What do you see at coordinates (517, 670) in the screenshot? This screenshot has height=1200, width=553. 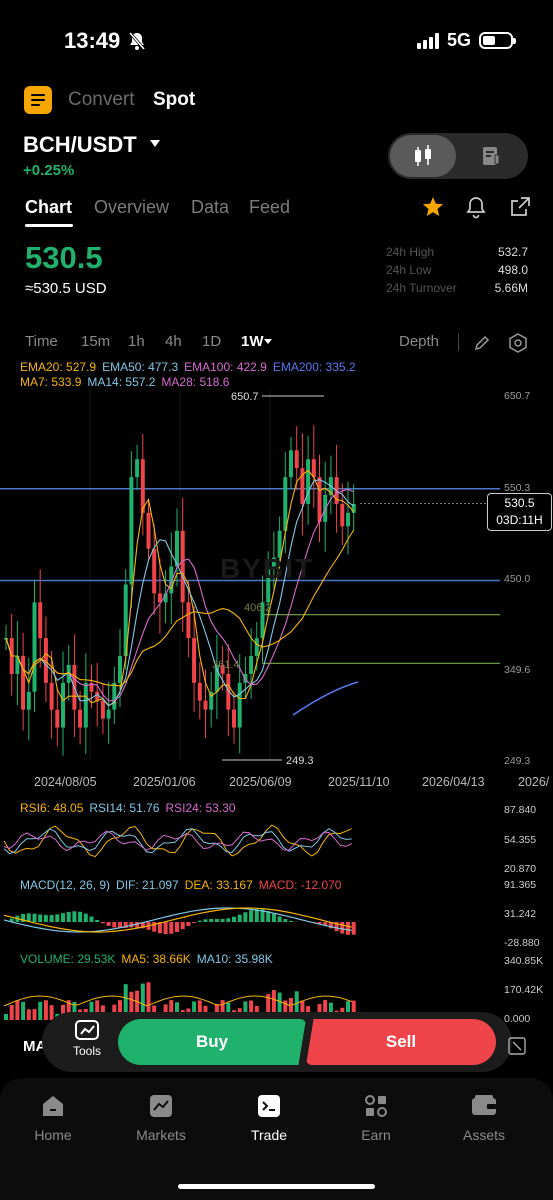 I see `axis-price-4: 349.6` at bounding box center [517, 670].